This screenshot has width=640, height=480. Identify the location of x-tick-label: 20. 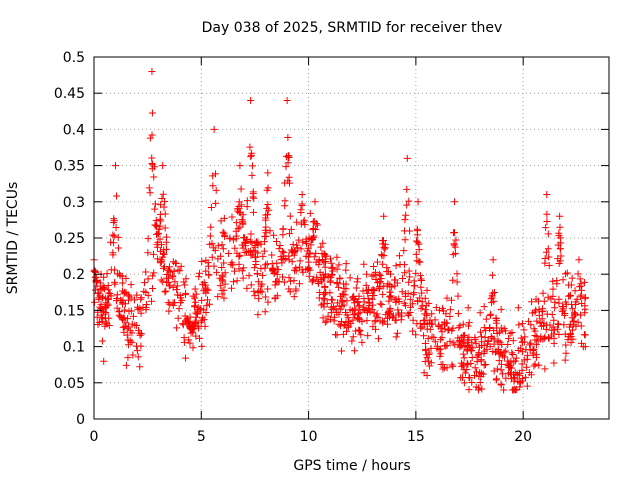
(523, 437).